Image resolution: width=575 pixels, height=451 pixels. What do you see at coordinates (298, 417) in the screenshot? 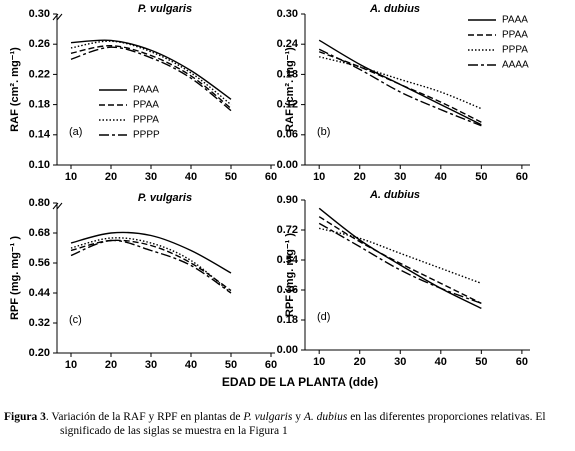
I see `caption-text: y` at bounding box center [298, 417].